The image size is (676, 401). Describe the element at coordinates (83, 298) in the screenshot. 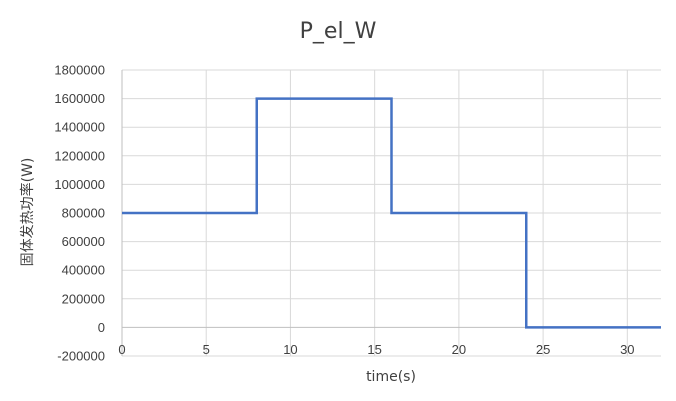

I see `y-tick-label: 200000` at that location.